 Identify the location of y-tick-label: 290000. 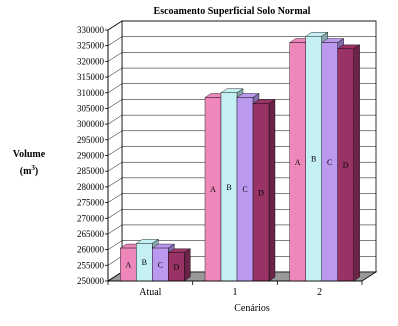
(91, 156).